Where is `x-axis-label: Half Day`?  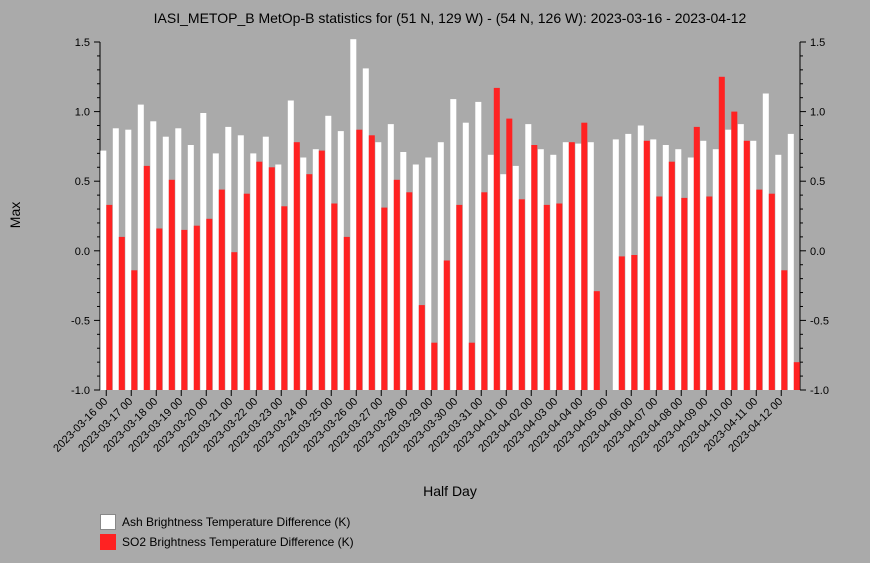 x-axis-label: Half Day is located at coordinates (450, 491).